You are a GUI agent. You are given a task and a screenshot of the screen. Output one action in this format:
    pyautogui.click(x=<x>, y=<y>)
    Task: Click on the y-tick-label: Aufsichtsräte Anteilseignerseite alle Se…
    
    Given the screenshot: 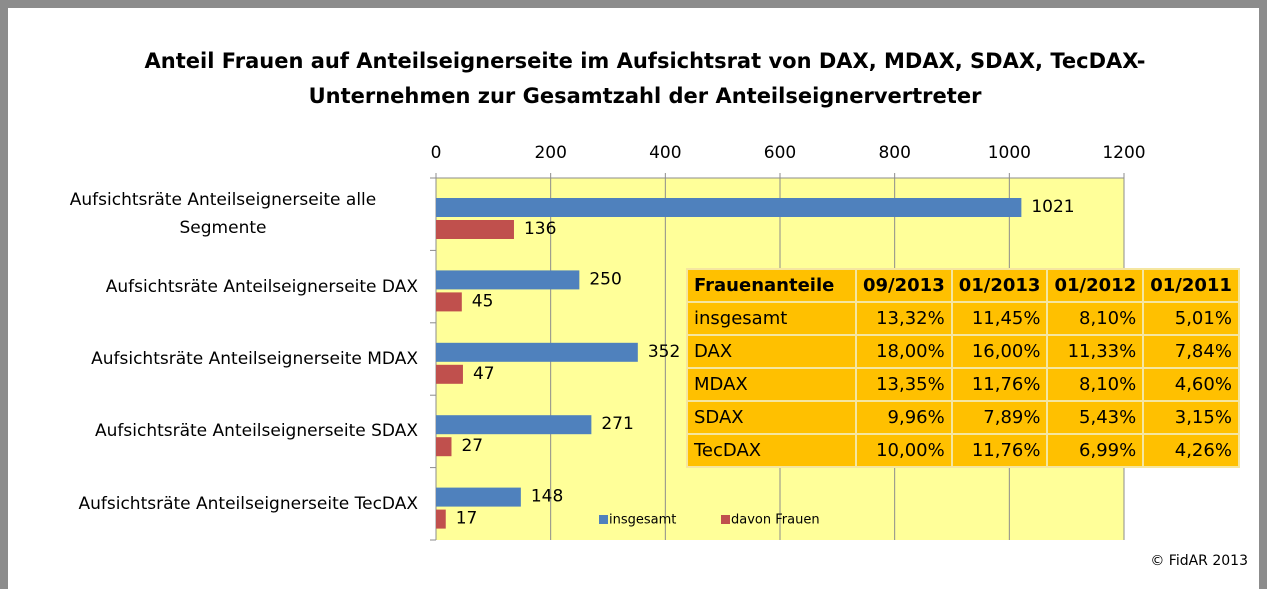 What is the action you would take?
    pyautogui.click(x=223, y=214)
    